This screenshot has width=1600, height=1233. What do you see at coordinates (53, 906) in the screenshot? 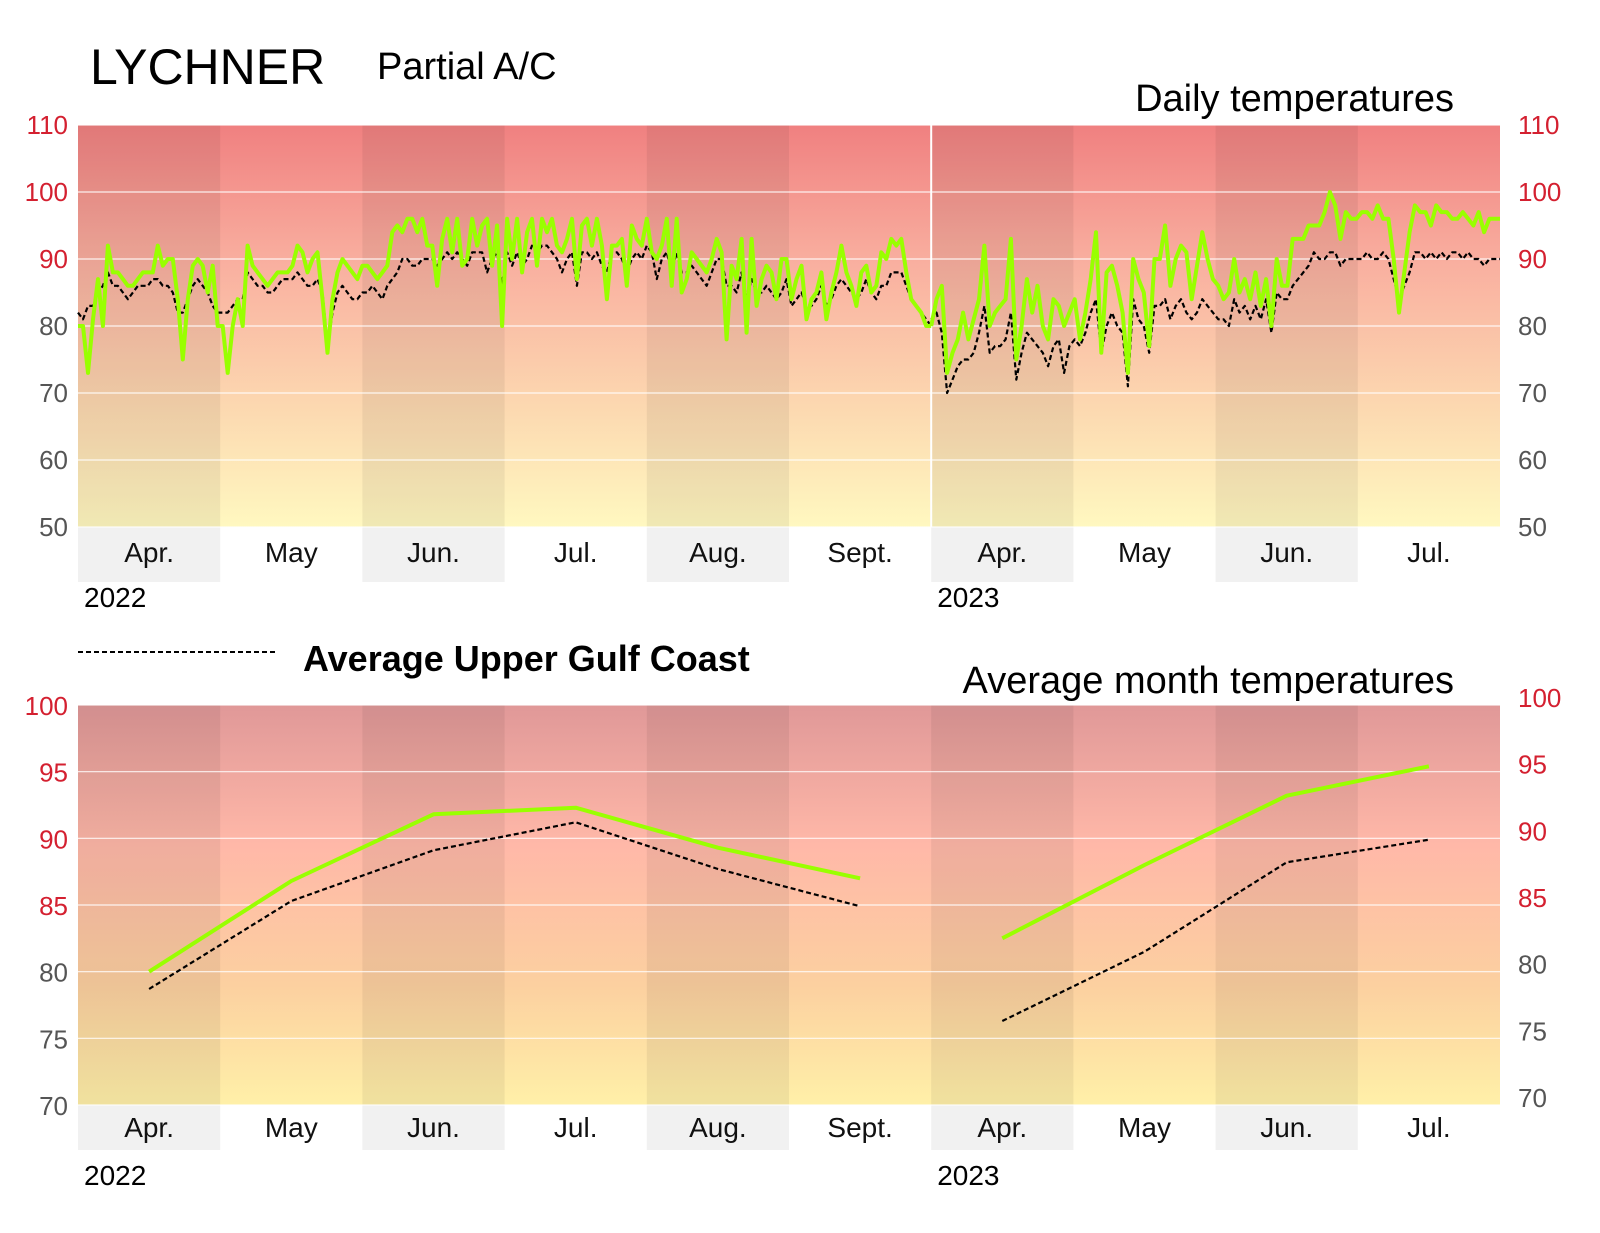
I see `y-tick-label-left: 85` at bounding box center [53, 906].